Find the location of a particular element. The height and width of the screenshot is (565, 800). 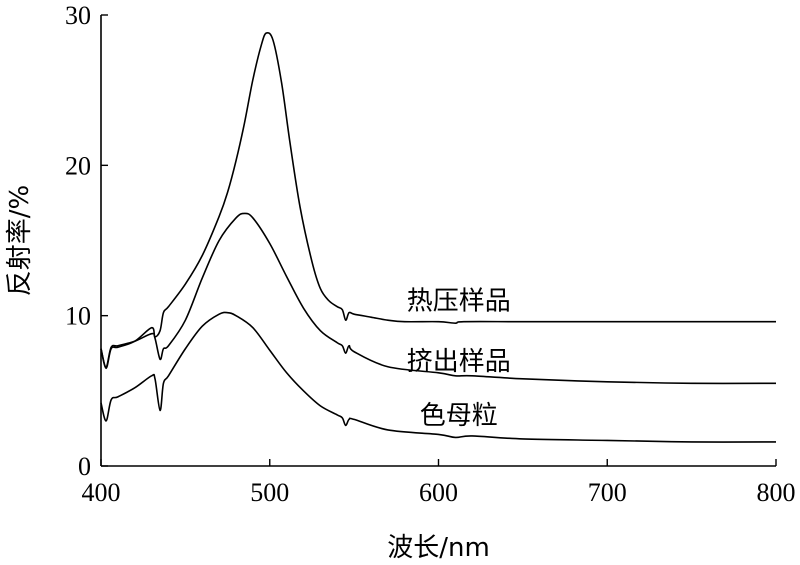

x-axis-ticks: 400 500 600 700 800 is located at coordinates (439, 483).